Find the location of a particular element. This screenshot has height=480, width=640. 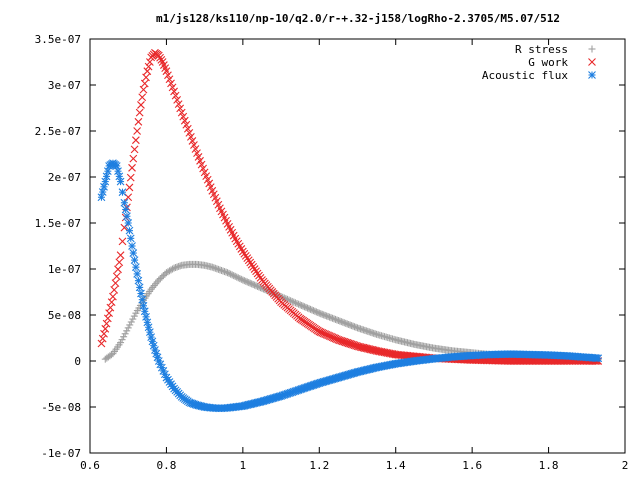

x-tick-label: 0.6 is located at coordinates (90, 465).